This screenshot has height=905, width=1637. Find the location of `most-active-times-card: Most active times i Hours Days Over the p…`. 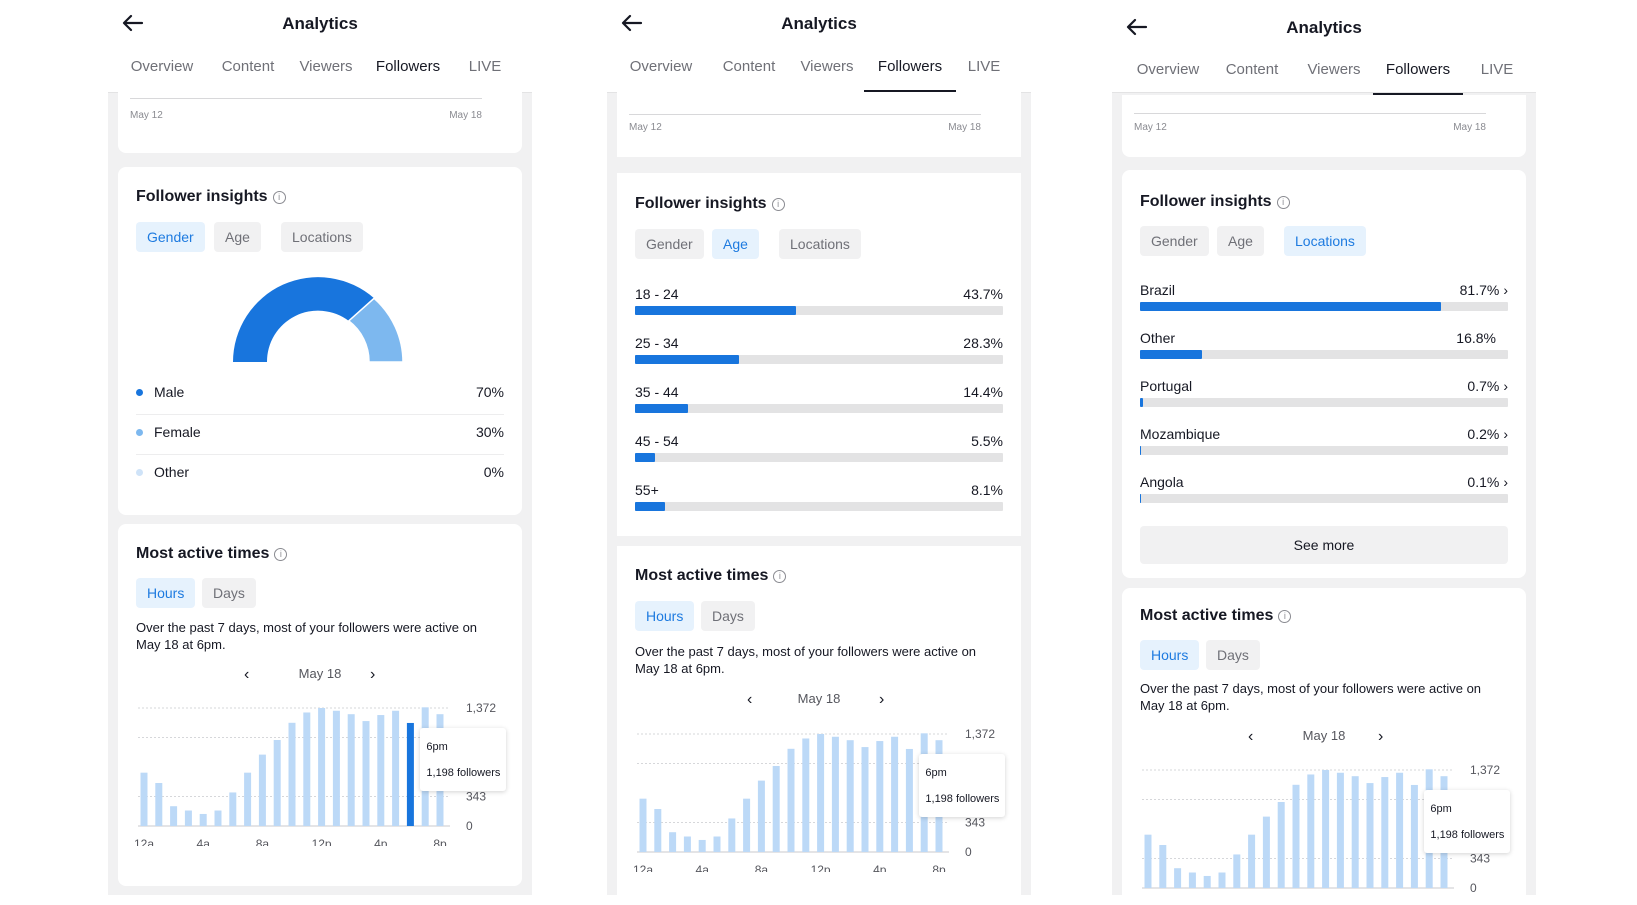

most-active-times-card: Most active times i Hours Days Over the p… is located at coordinates (320, 705).